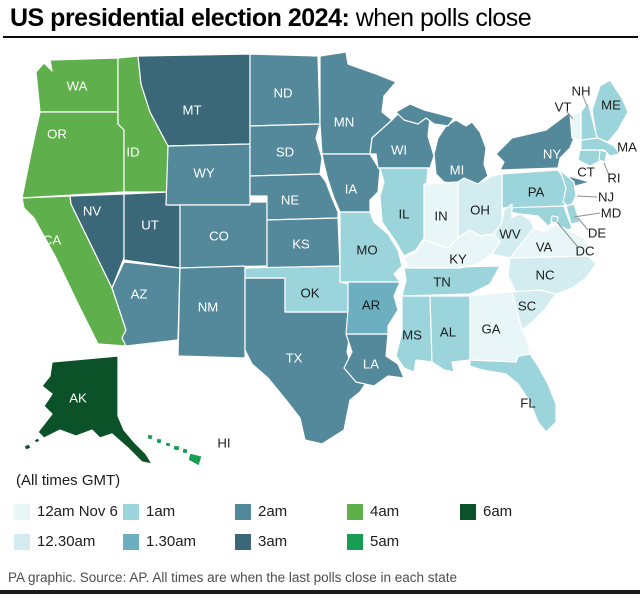 This screenshot has height=598, width=640. I want to click on legend-label: 1am, so click(161, 511).